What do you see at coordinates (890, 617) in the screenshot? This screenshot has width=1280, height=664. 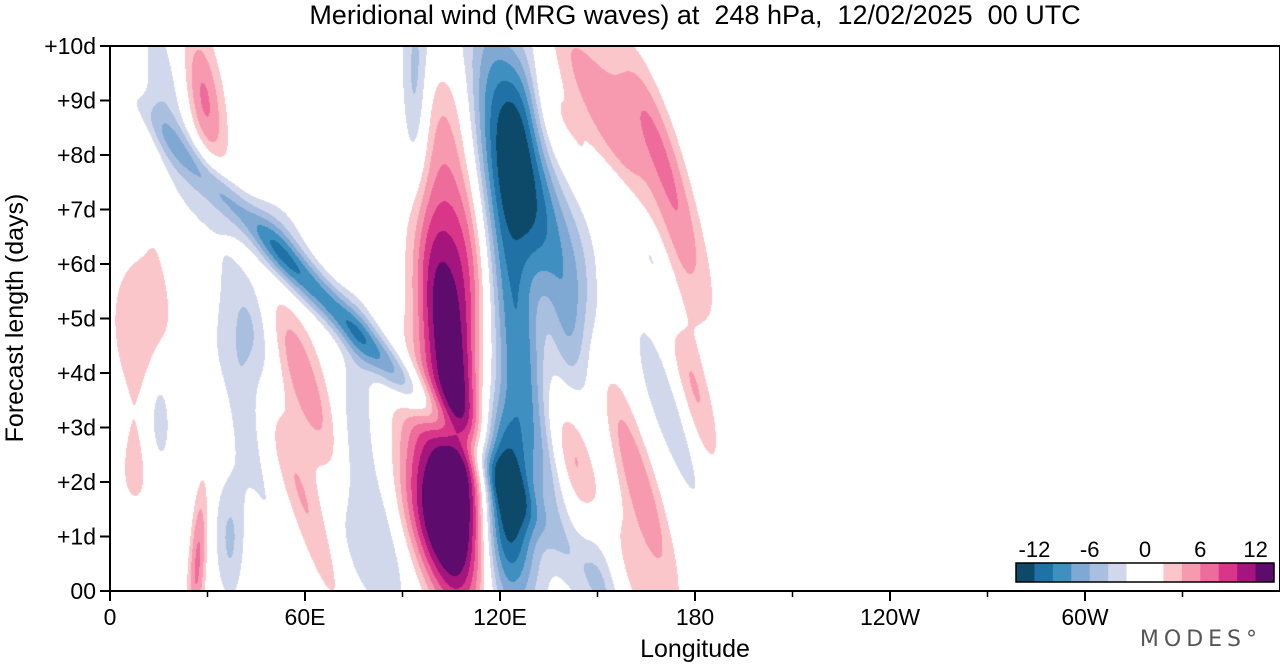 I see `x-tick-label: 120W` at bounding box center [890, 617].